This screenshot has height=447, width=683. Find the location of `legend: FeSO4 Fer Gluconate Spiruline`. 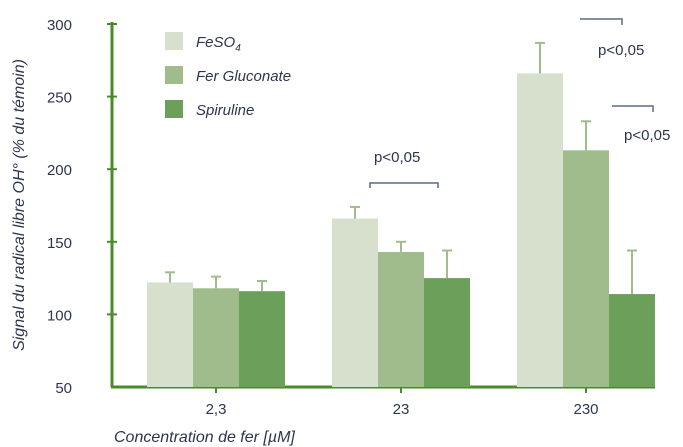

legend: FeSO4 Fer Gluconate Spiruline is located at coordinates (228, 75).